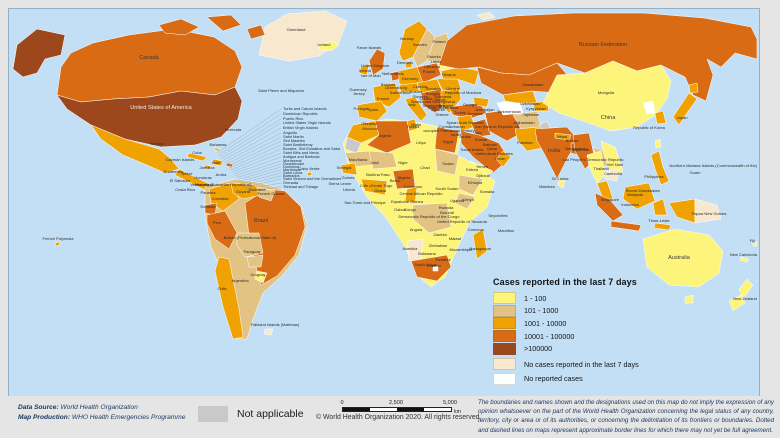 The image size is (780, 438). What do you see at coordinates (250, 245) in the screenshot?
I see `shape-bolivia` at bounding box center [250, 245].